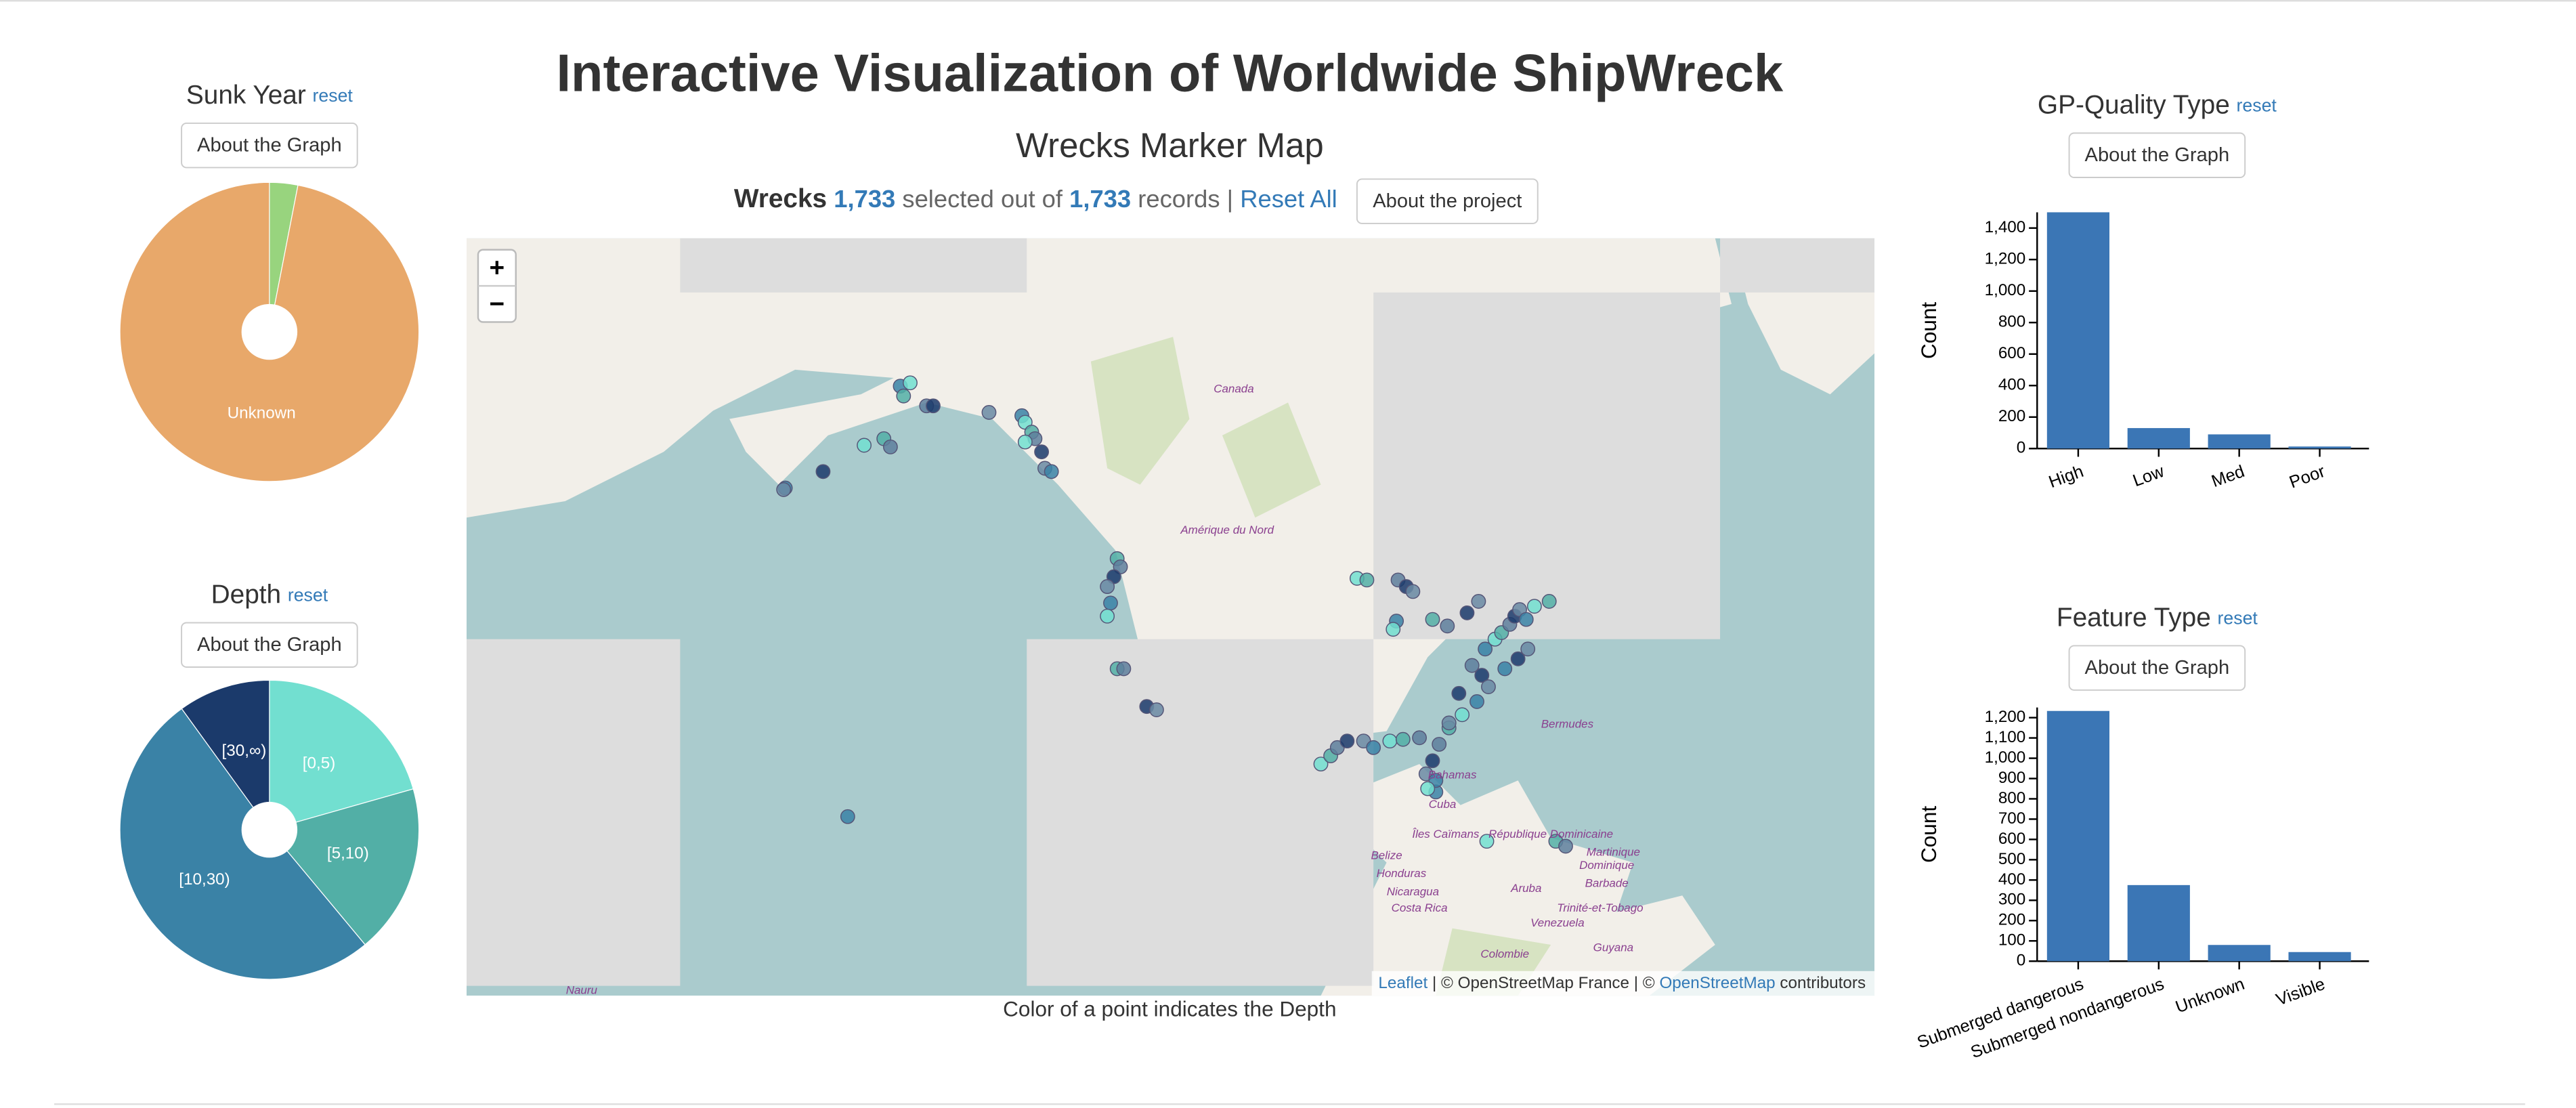  I want to click on place-label: Bahamas, so click(1452, 776).